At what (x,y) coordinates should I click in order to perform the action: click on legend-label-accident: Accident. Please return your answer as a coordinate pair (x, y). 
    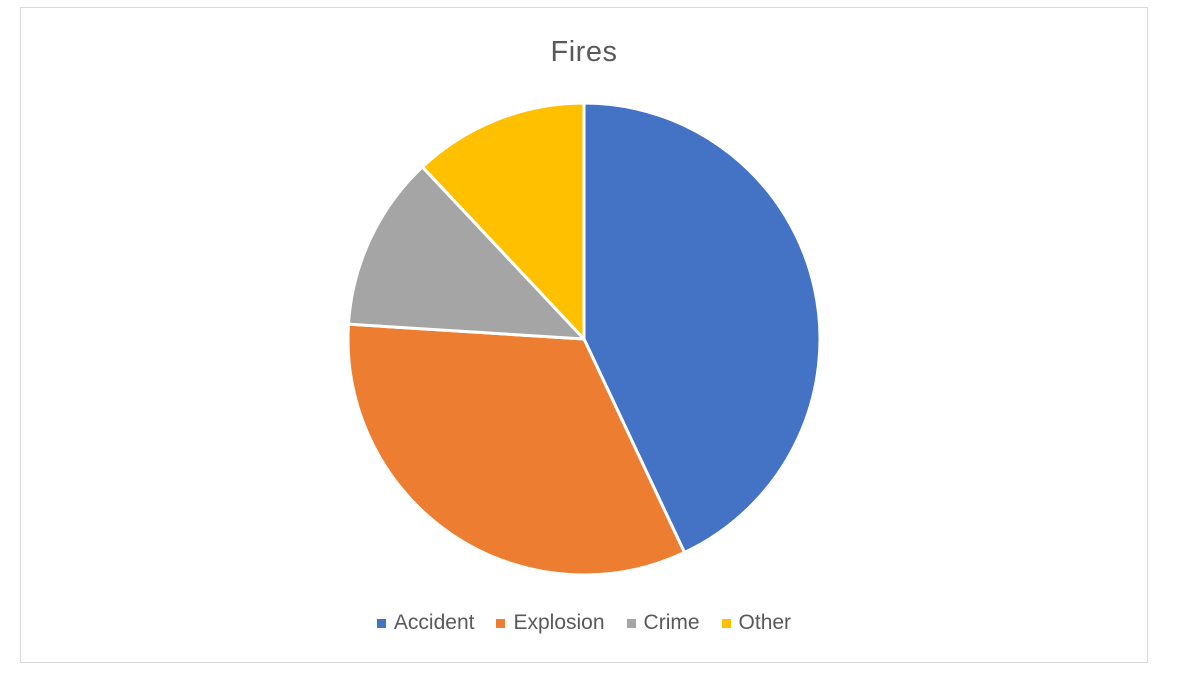
    Looking at the image, I should click on (434, 622).